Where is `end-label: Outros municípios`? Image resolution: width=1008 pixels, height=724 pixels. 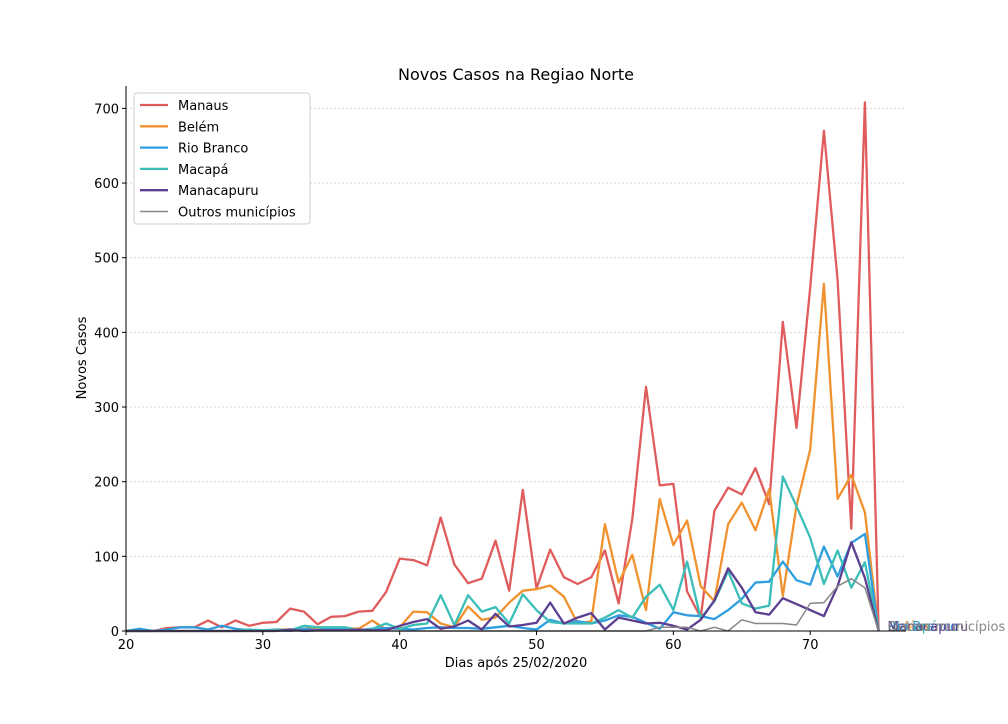 end-label: Outros municípios is located at coordinates (947, 627).